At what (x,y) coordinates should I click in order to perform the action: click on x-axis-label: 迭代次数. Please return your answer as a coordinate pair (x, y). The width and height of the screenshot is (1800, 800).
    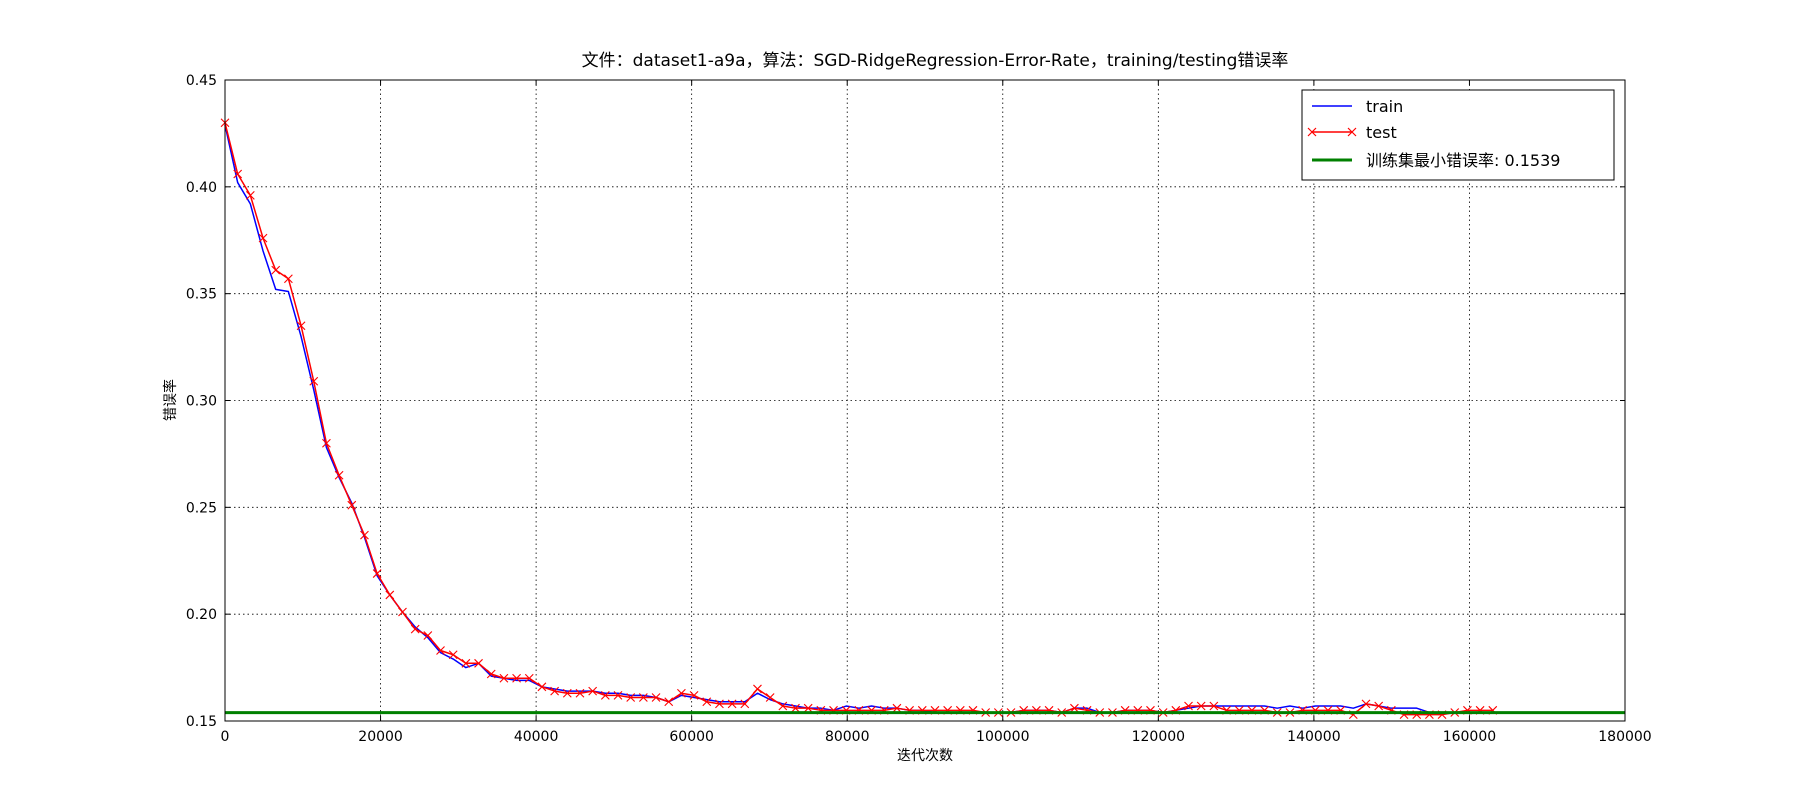
    Looking at the image, I should click on (925, 756).